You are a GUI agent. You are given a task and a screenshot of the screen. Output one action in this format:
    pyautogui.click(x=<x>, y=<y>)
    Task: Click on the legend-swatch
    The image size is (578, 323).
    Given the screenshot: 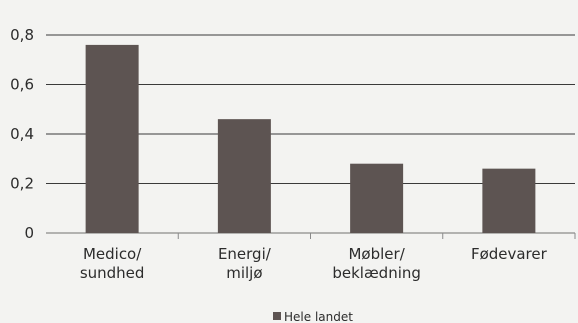 What is the action you would take?
    pyautogui.click(x=277, y=316)
    